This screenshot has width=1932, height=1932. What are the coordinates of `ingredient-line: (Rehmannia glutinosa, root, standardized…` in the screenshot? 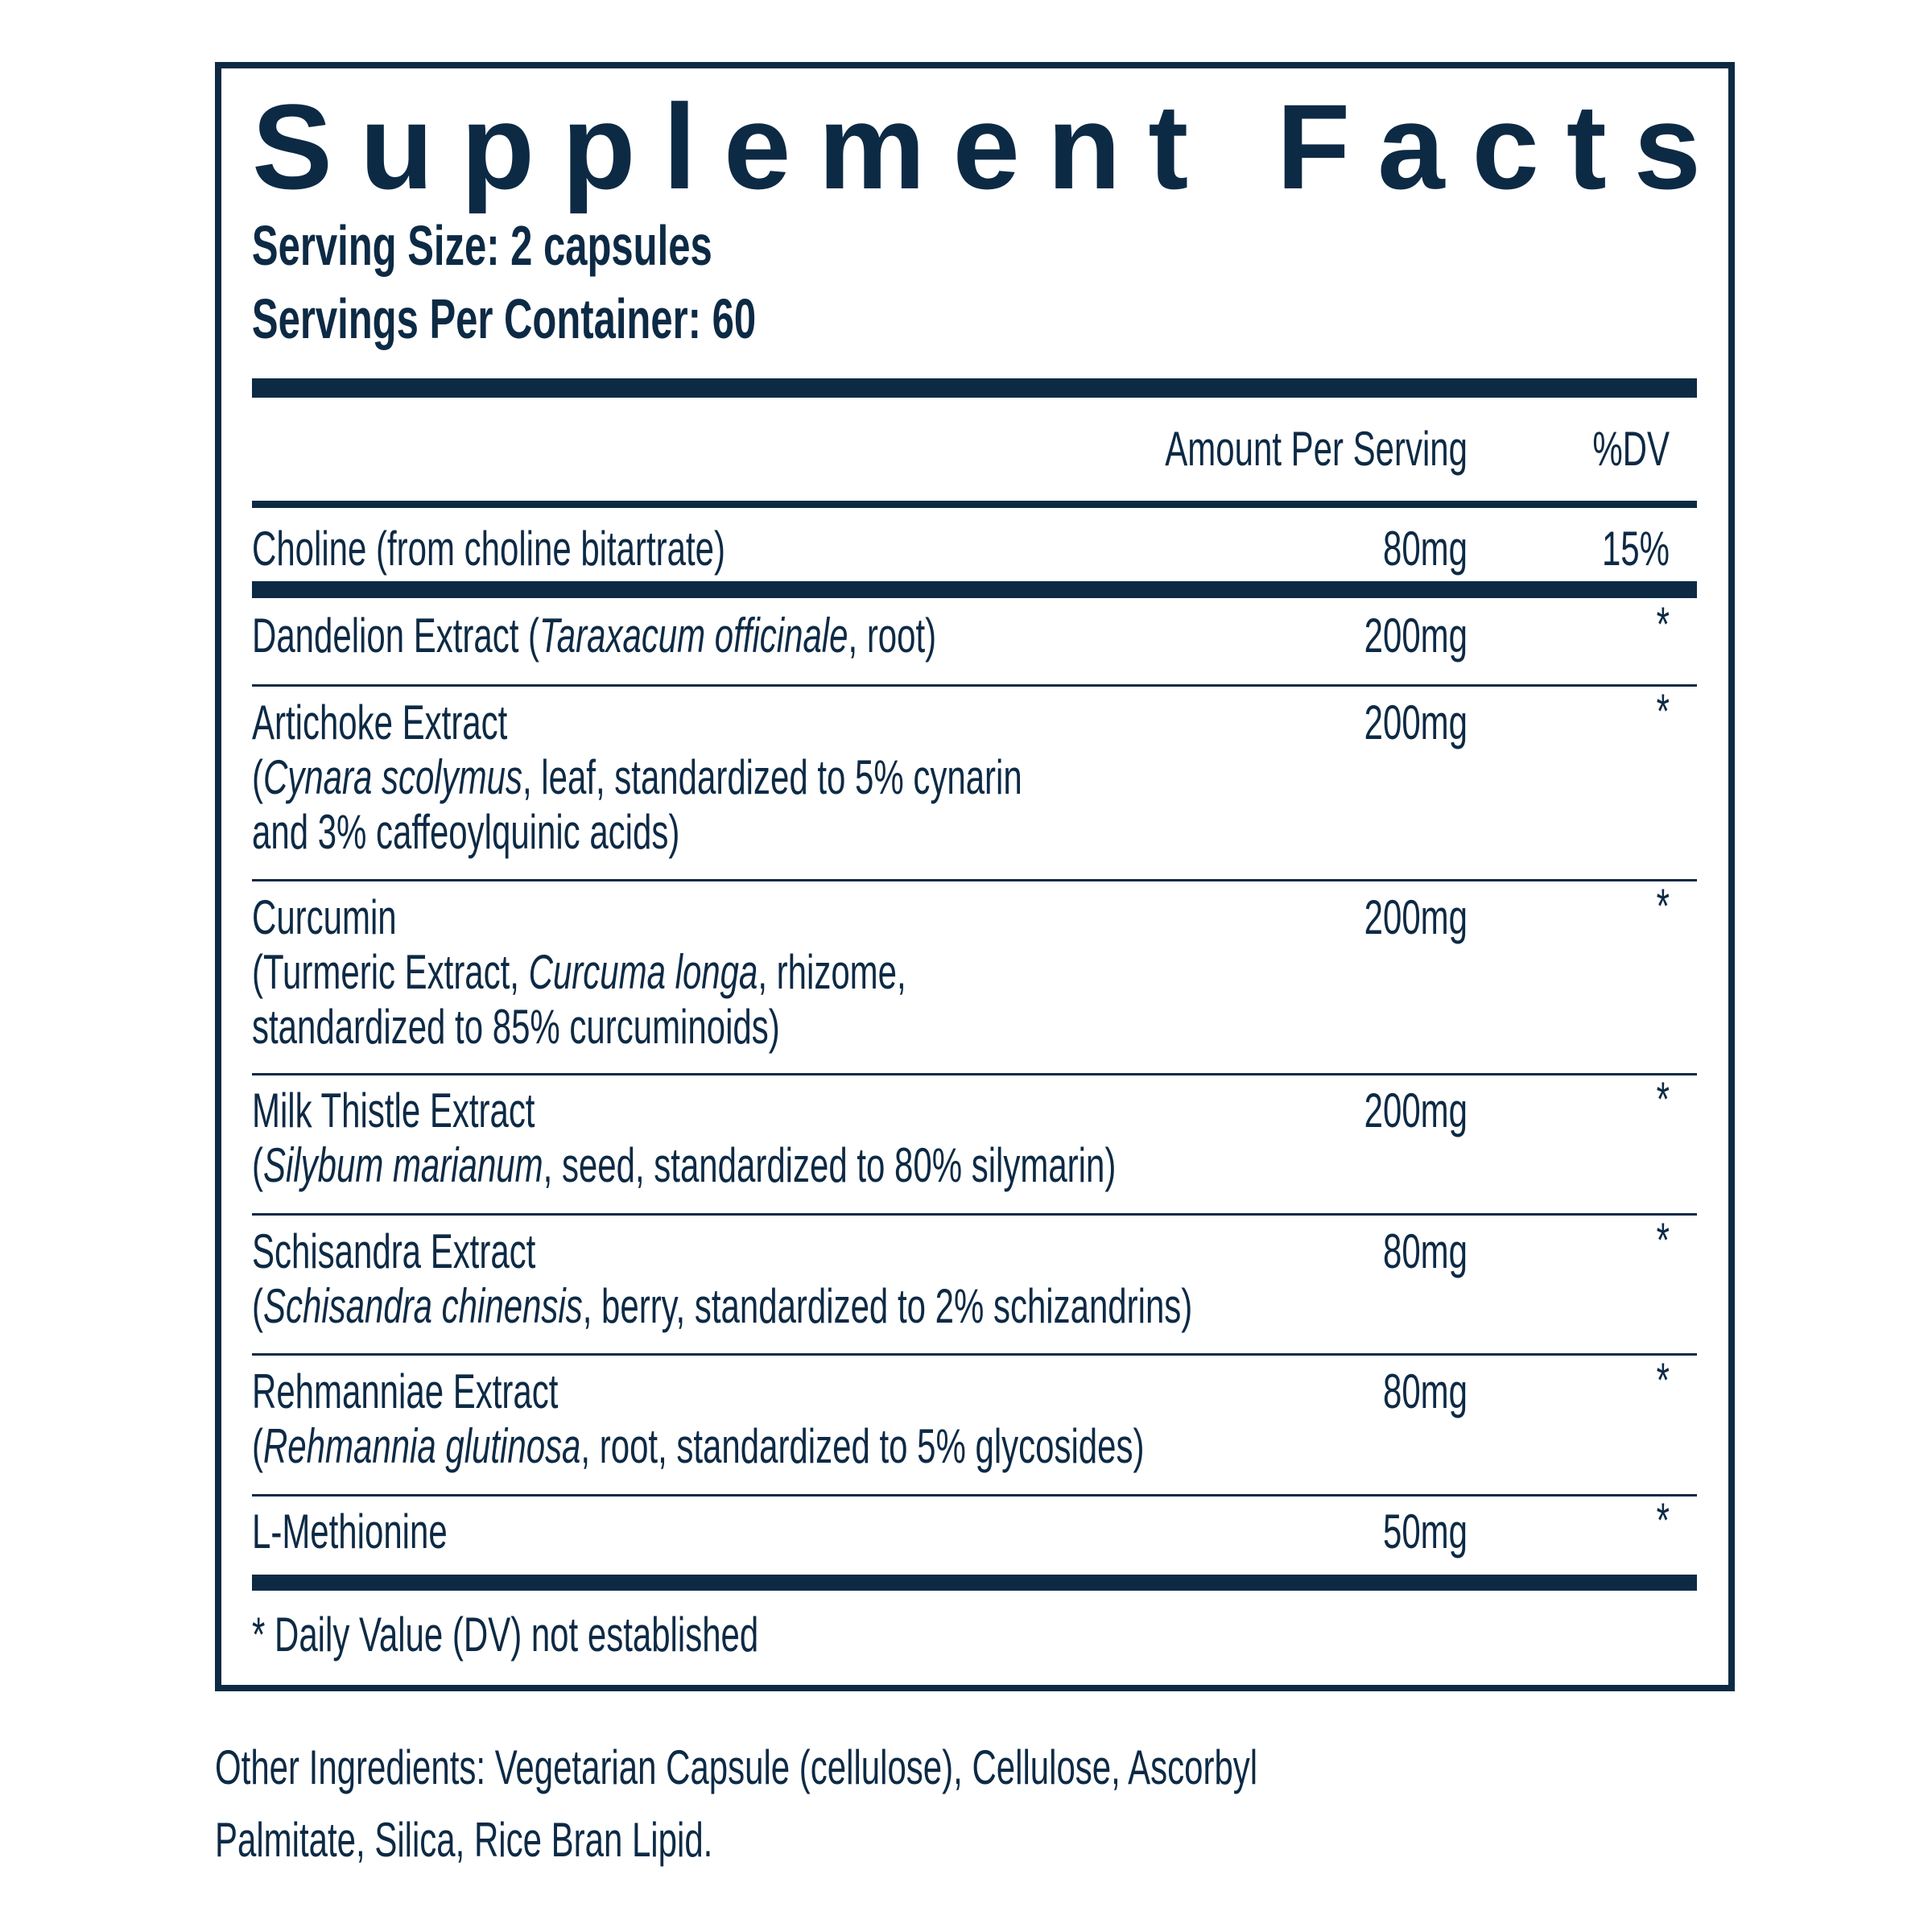 It's located at (698, 1446).